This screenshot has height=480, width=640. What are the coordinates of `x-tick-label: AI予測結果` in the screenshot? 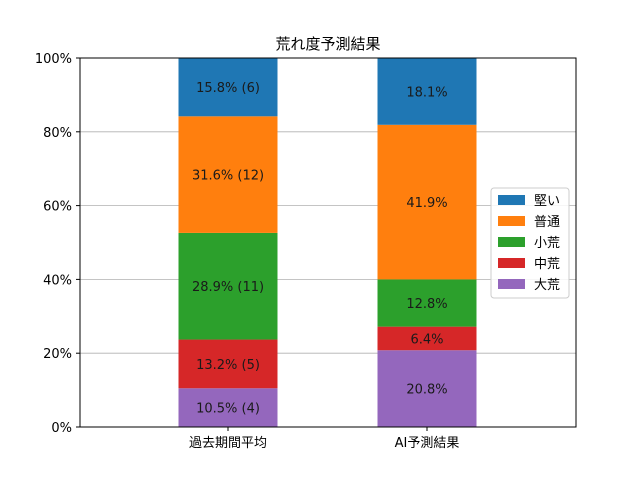 It's located at (427, 443).